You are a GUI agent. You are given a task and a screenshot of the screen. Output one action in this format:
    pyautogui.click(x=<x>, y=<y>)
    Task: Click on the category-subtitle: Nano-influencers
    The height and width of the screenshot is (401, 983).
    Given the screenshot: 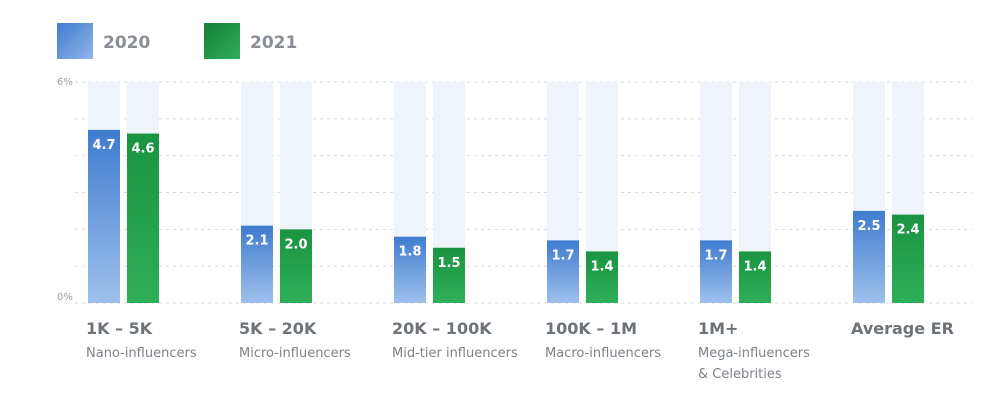 What is the action you would take?
    pyautogui.click(x=141, y=353)
    